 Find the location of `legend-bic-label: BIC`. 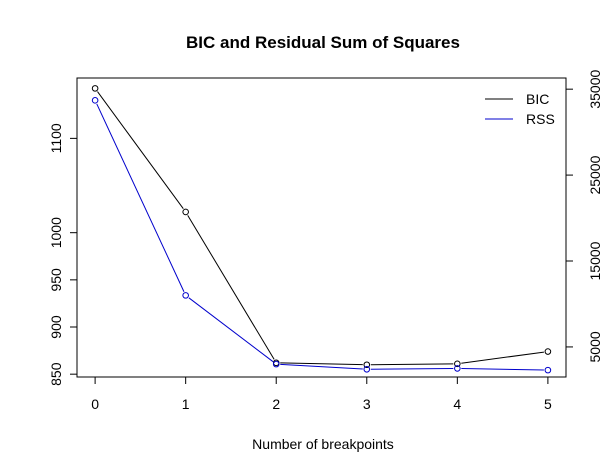

legend-bic-label: BIC is located at coordinates (537, 99).